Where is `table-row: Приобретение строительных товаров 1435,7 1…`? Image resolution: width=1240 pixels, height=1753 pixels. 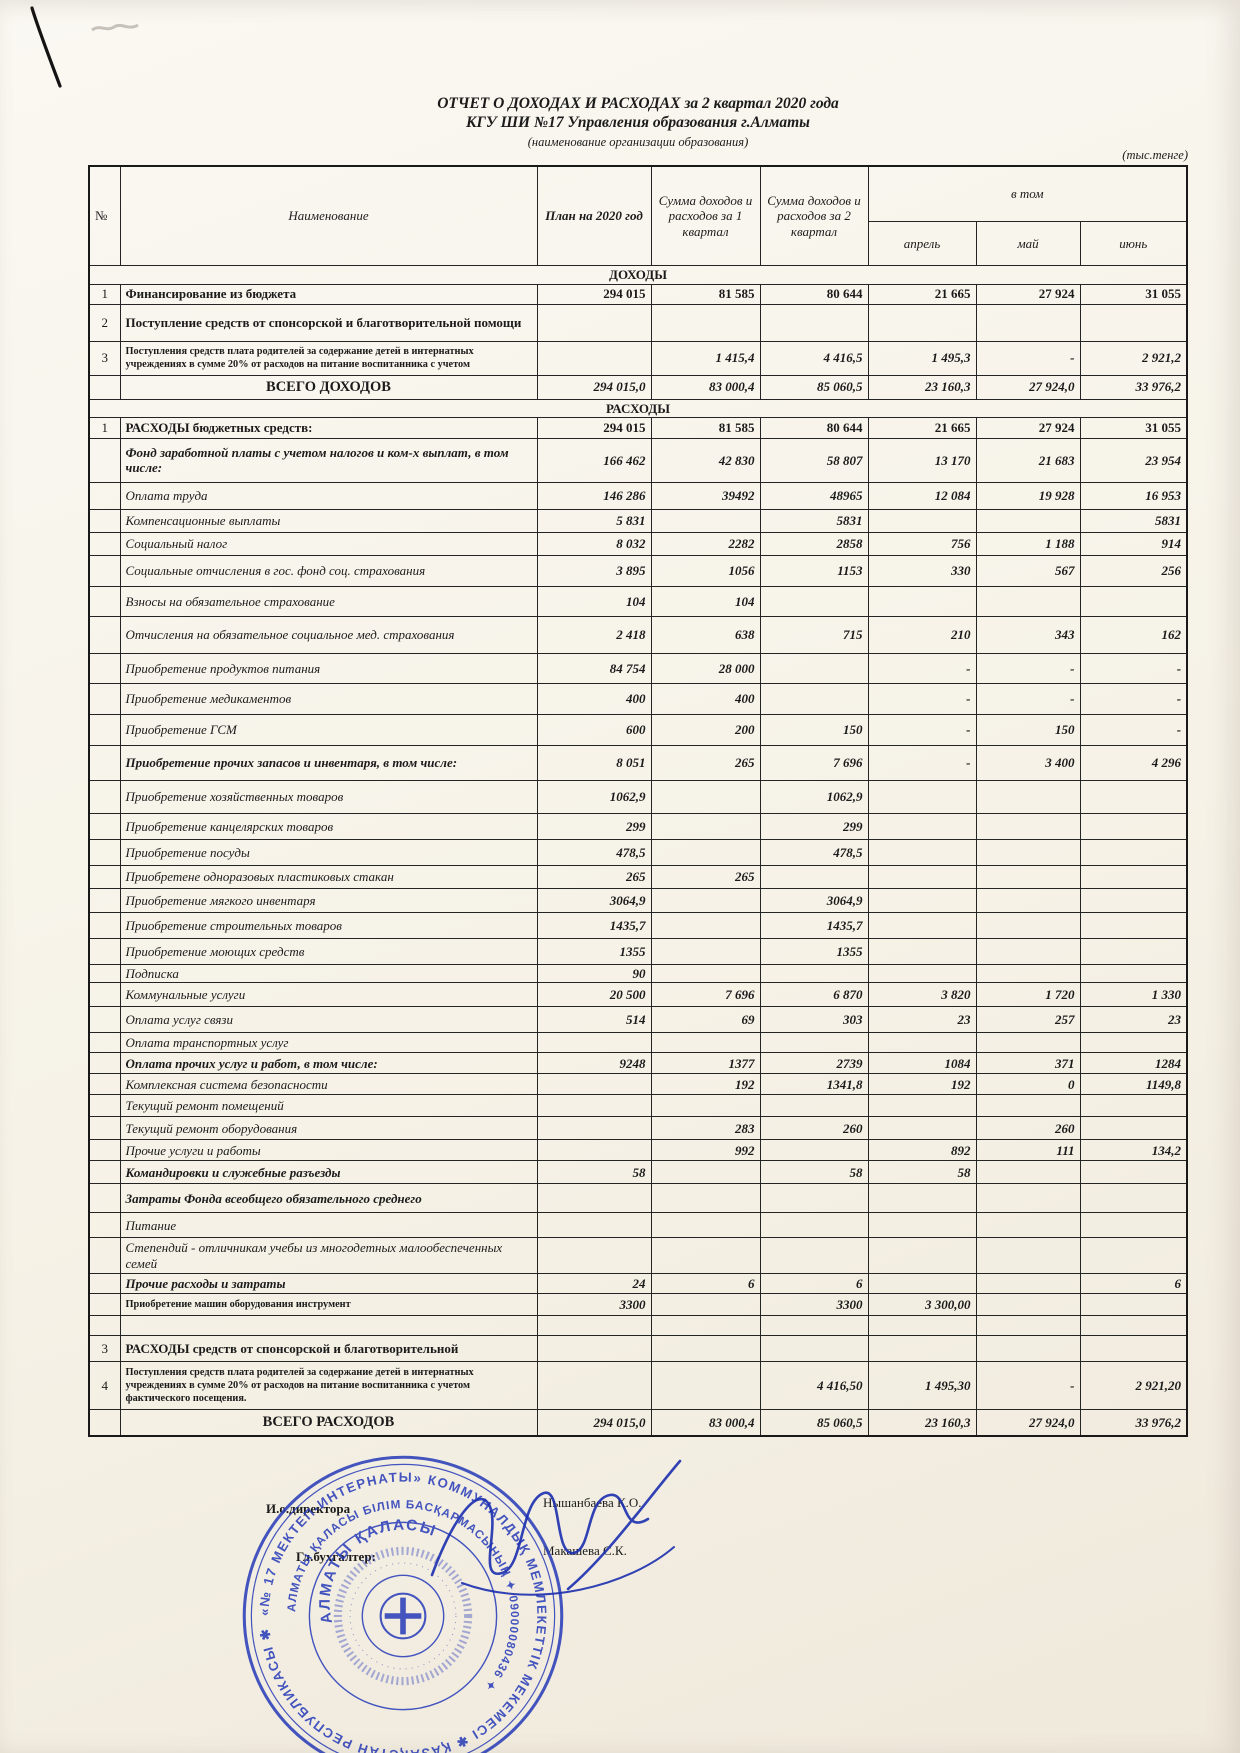 table-row: Приобретение строительных товаров 1435,7 1… is located at coordinates (638, 925).